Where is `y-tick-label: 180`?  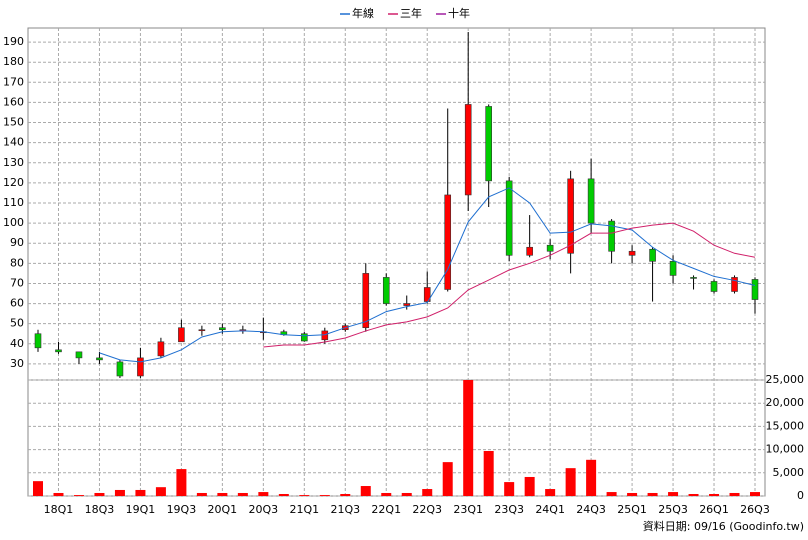
y-tick-label: 180 is located at coordinates (13, 61).